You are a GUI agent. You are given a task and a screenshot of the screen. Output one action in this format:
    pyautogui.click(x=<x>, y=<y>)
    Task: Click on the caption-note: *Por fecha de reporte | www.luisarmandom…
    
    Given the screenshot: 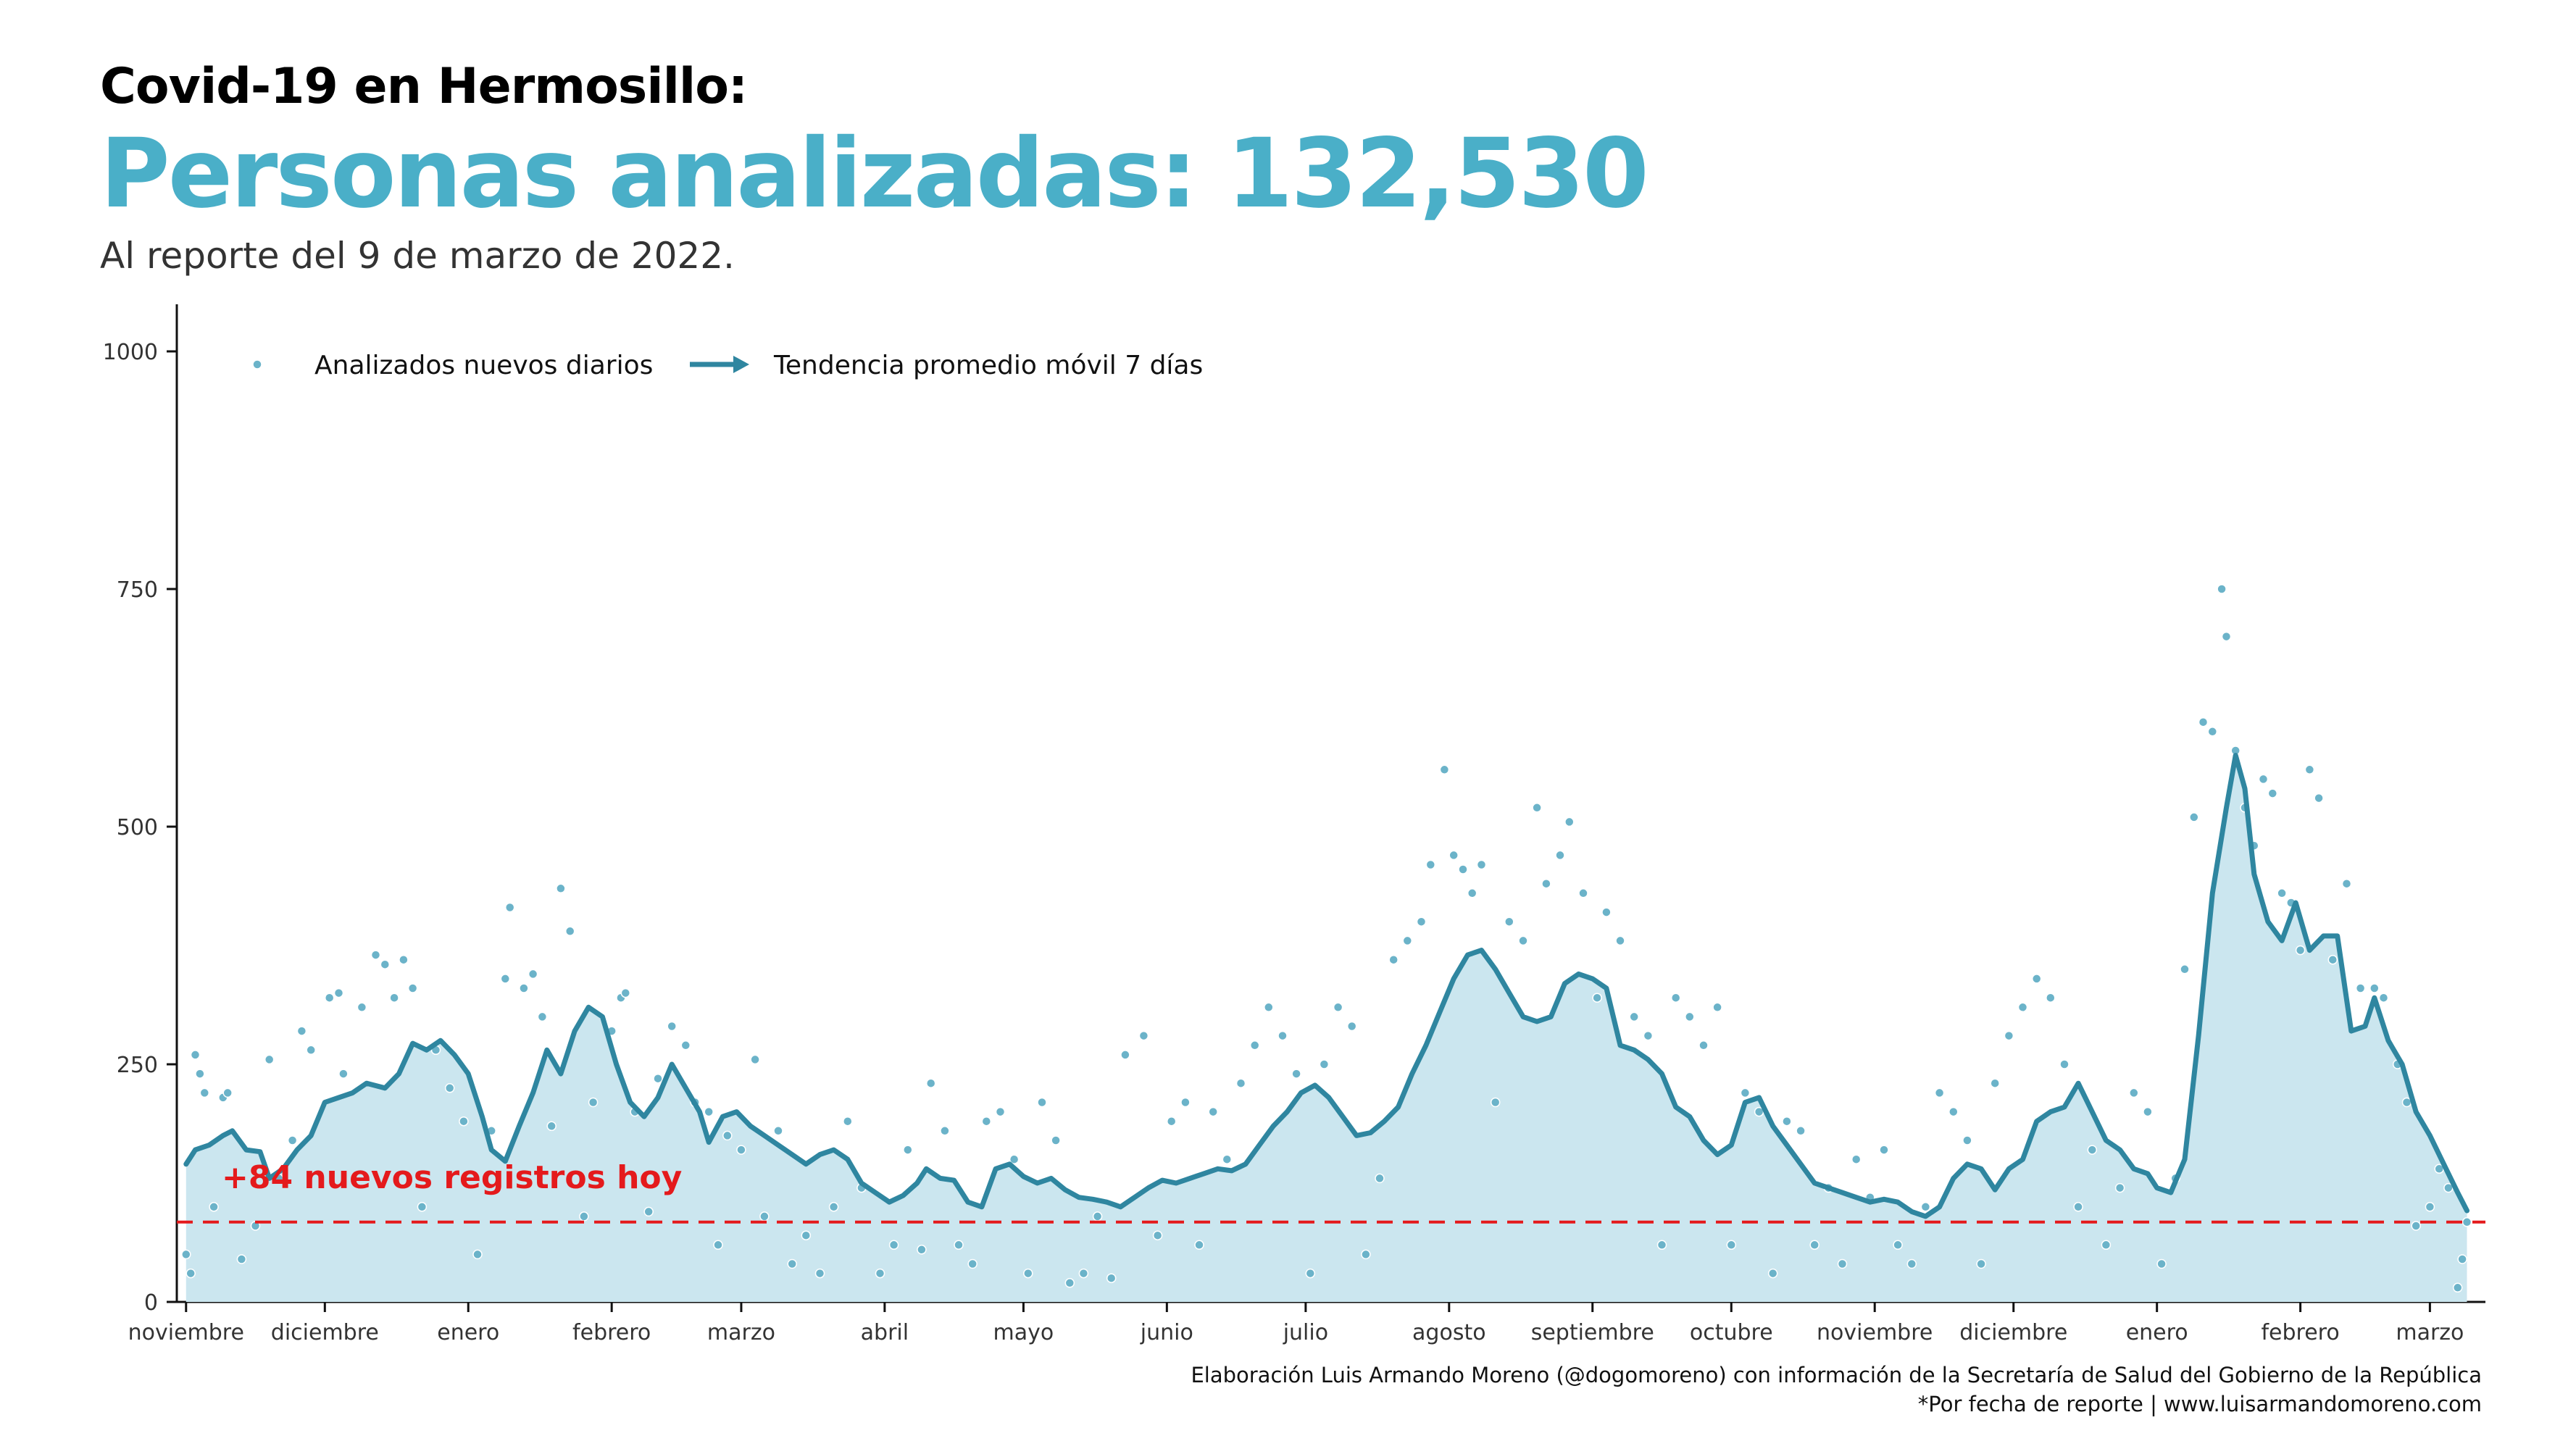 What is the action you would take?
    pyautogui.click(x=2199, y=1404)
    